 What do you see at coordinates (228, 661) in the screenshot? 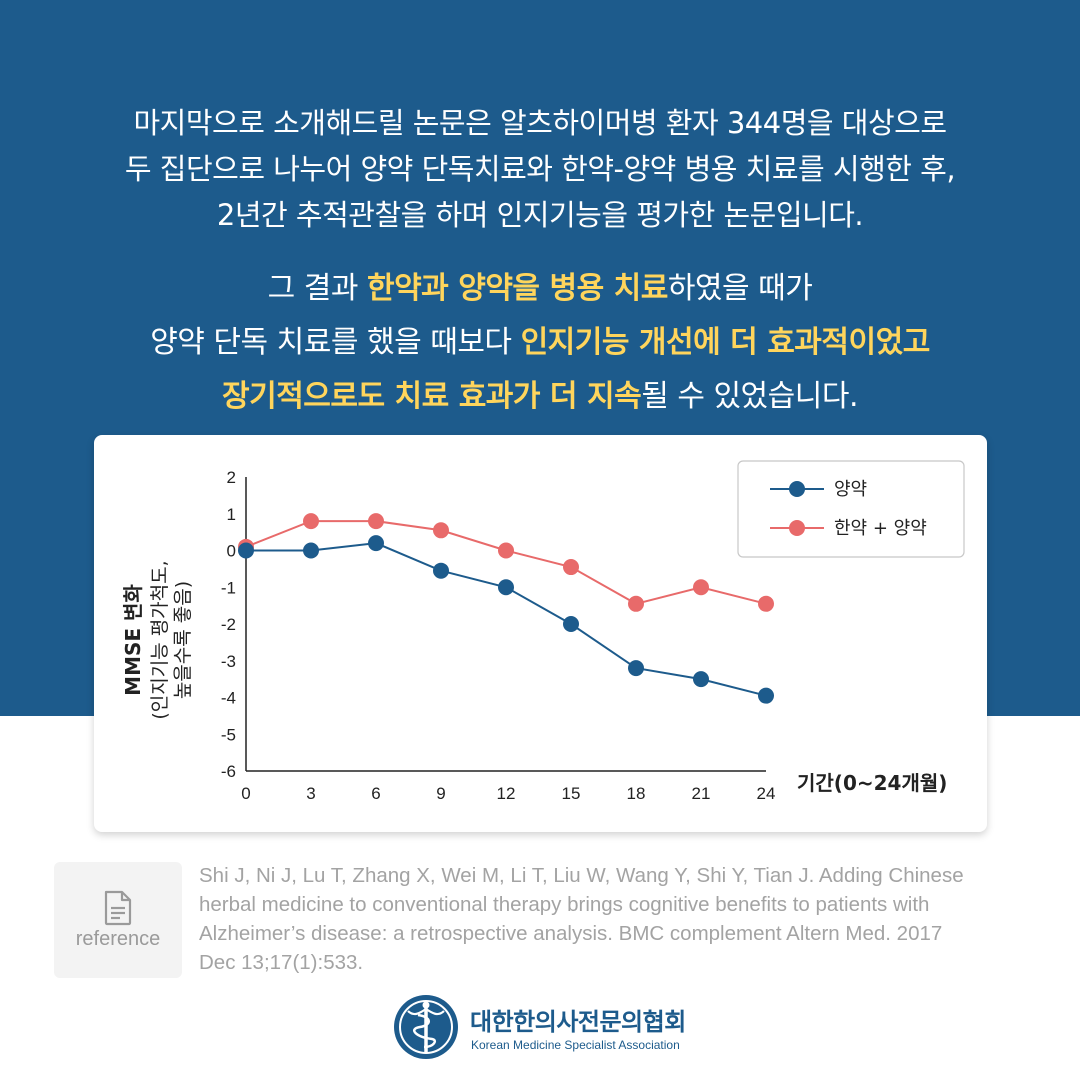
I see `y-tick-label: -3` at bounding box center [228, 661].